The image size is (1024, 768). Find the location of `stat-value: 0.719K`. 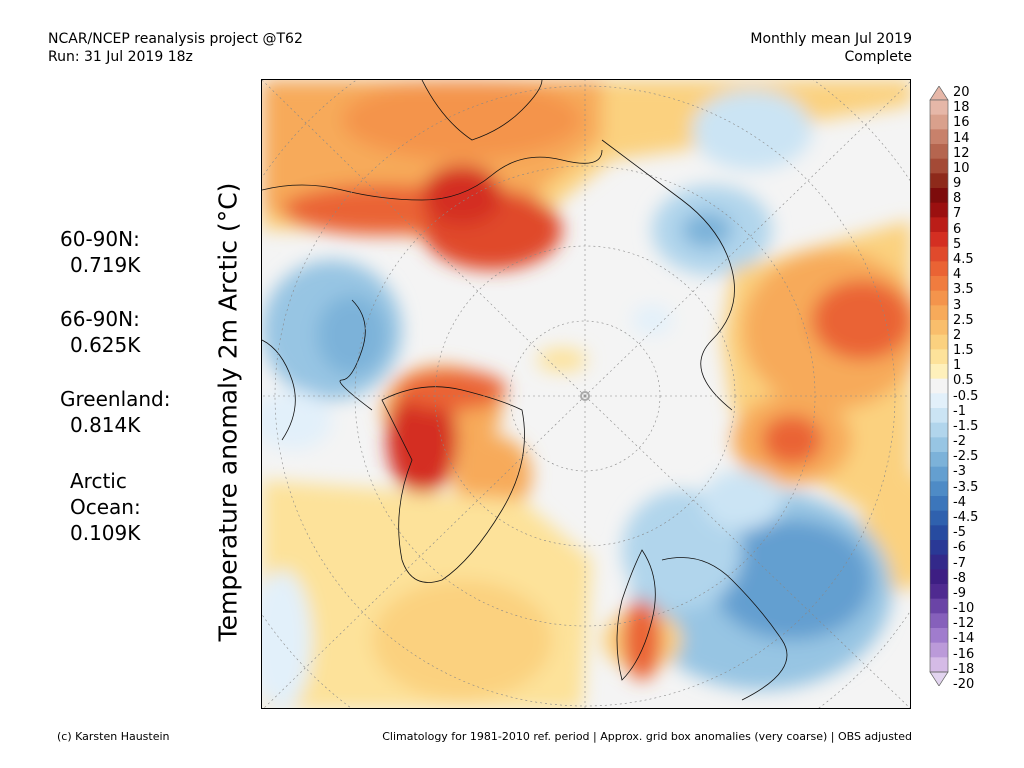

stat-value: 0.719K is located at coordinates (105, 265).